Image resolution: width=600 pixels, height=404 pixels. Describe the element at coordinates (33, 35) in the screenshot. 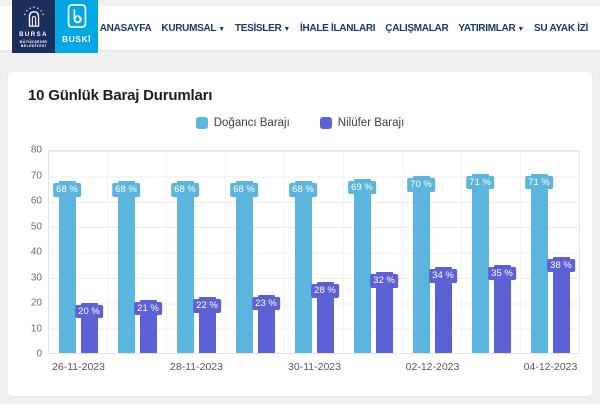

I see `bursa-logo-line1: BURSA` at that location.